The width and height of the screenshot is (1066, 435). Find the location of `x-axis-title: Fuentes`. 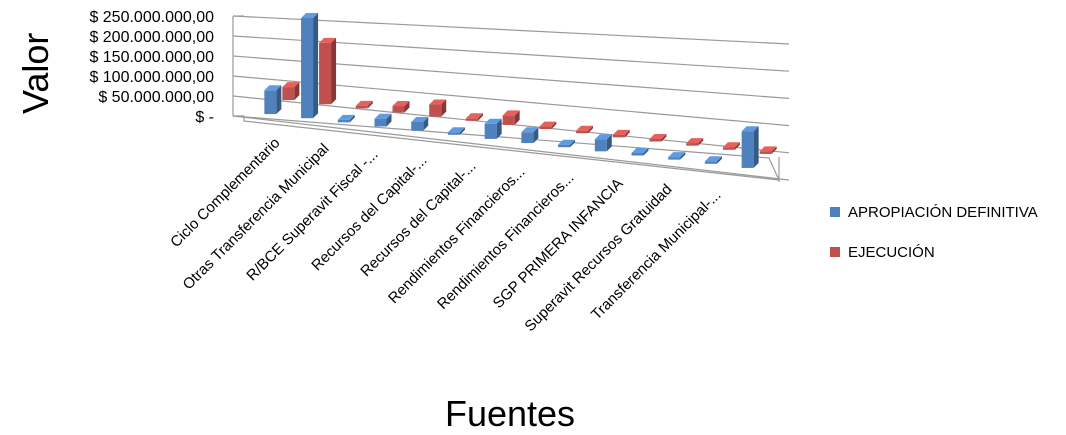

x-axis-title: Fuentes is located at coordinates (510, 413).